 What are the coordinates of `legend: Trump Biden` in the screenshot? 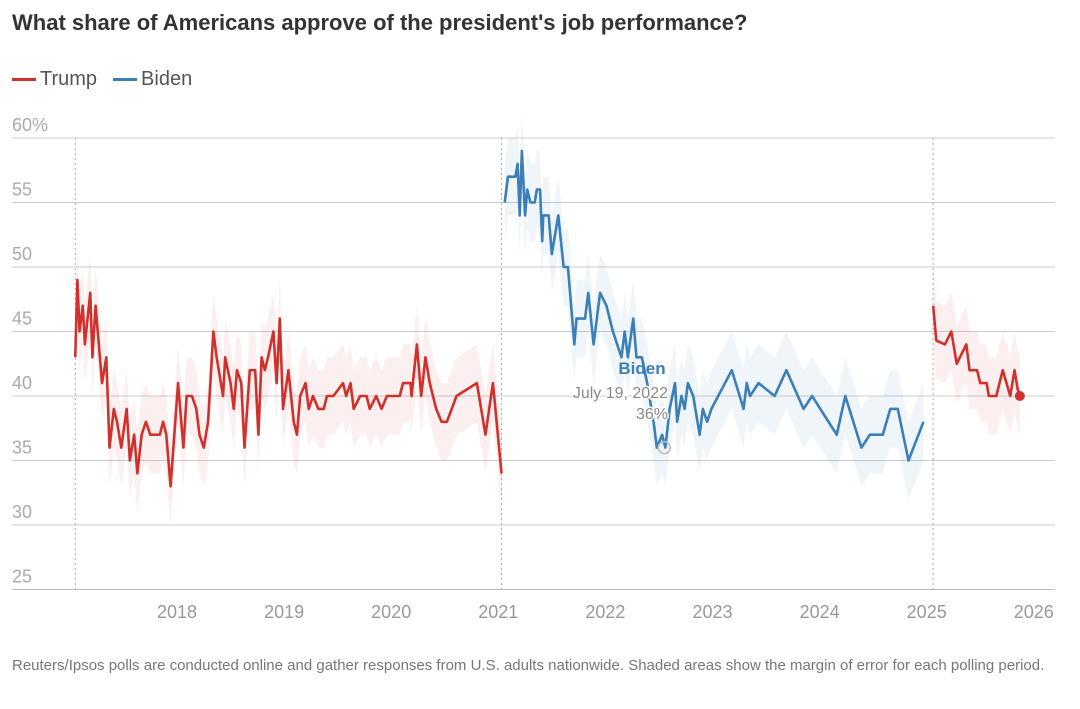 It's located at (102, 79).